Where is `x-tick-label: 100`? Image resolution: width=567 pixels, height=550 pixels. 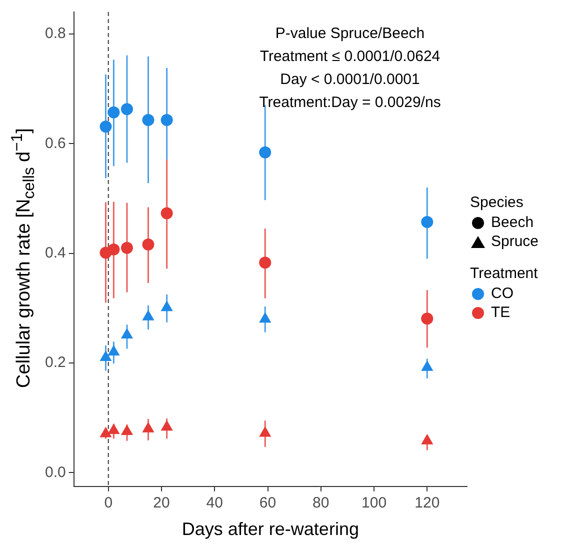
x-tick-label: 100 is located at coordinates (374, 503).